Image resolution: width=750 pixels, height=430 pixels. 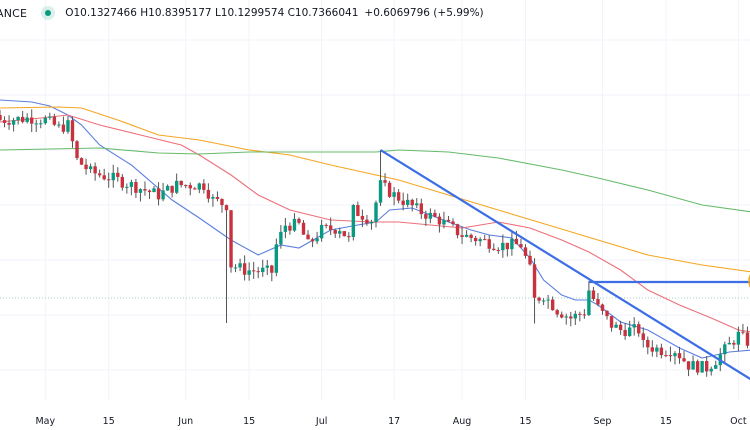 I want to click on symbol-name: ANCE, so click(x=14, y=13).